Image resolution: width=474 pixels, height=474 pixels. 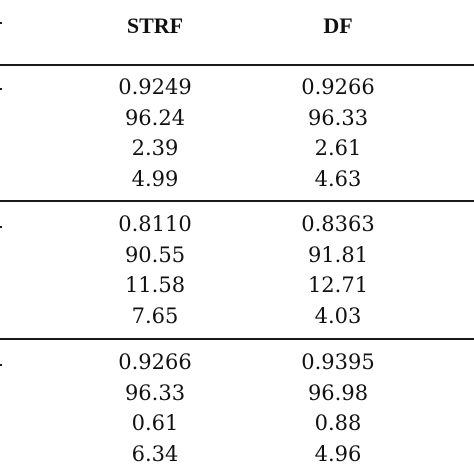 I want to click on column-header-strf: STRF, so click(x=155, y=25).